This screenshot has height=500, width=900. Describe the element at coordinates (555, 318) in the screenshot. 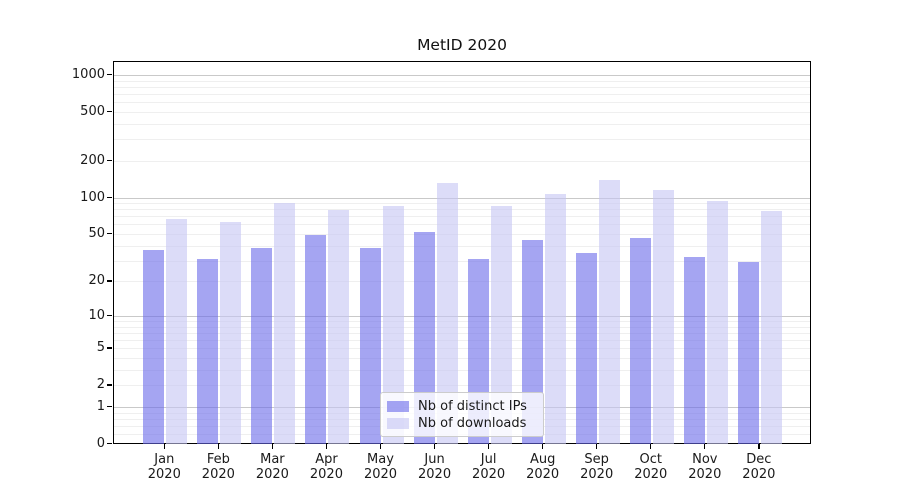

I see `bar-aug-downloads` at that location.